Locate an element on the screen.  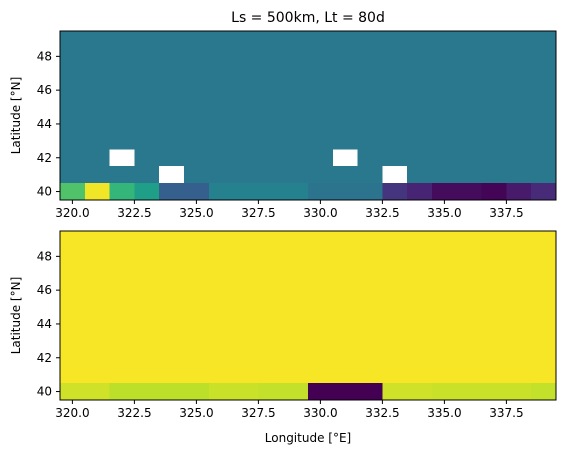
x-axis-label: Longitude [°E] is located at coordinates (308, 438).